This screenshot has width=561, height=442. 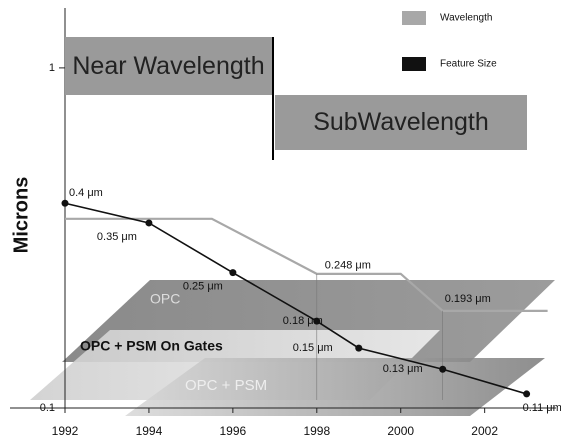 I want to click on y-tick-label: 0.1, so click(x=47, y=408).